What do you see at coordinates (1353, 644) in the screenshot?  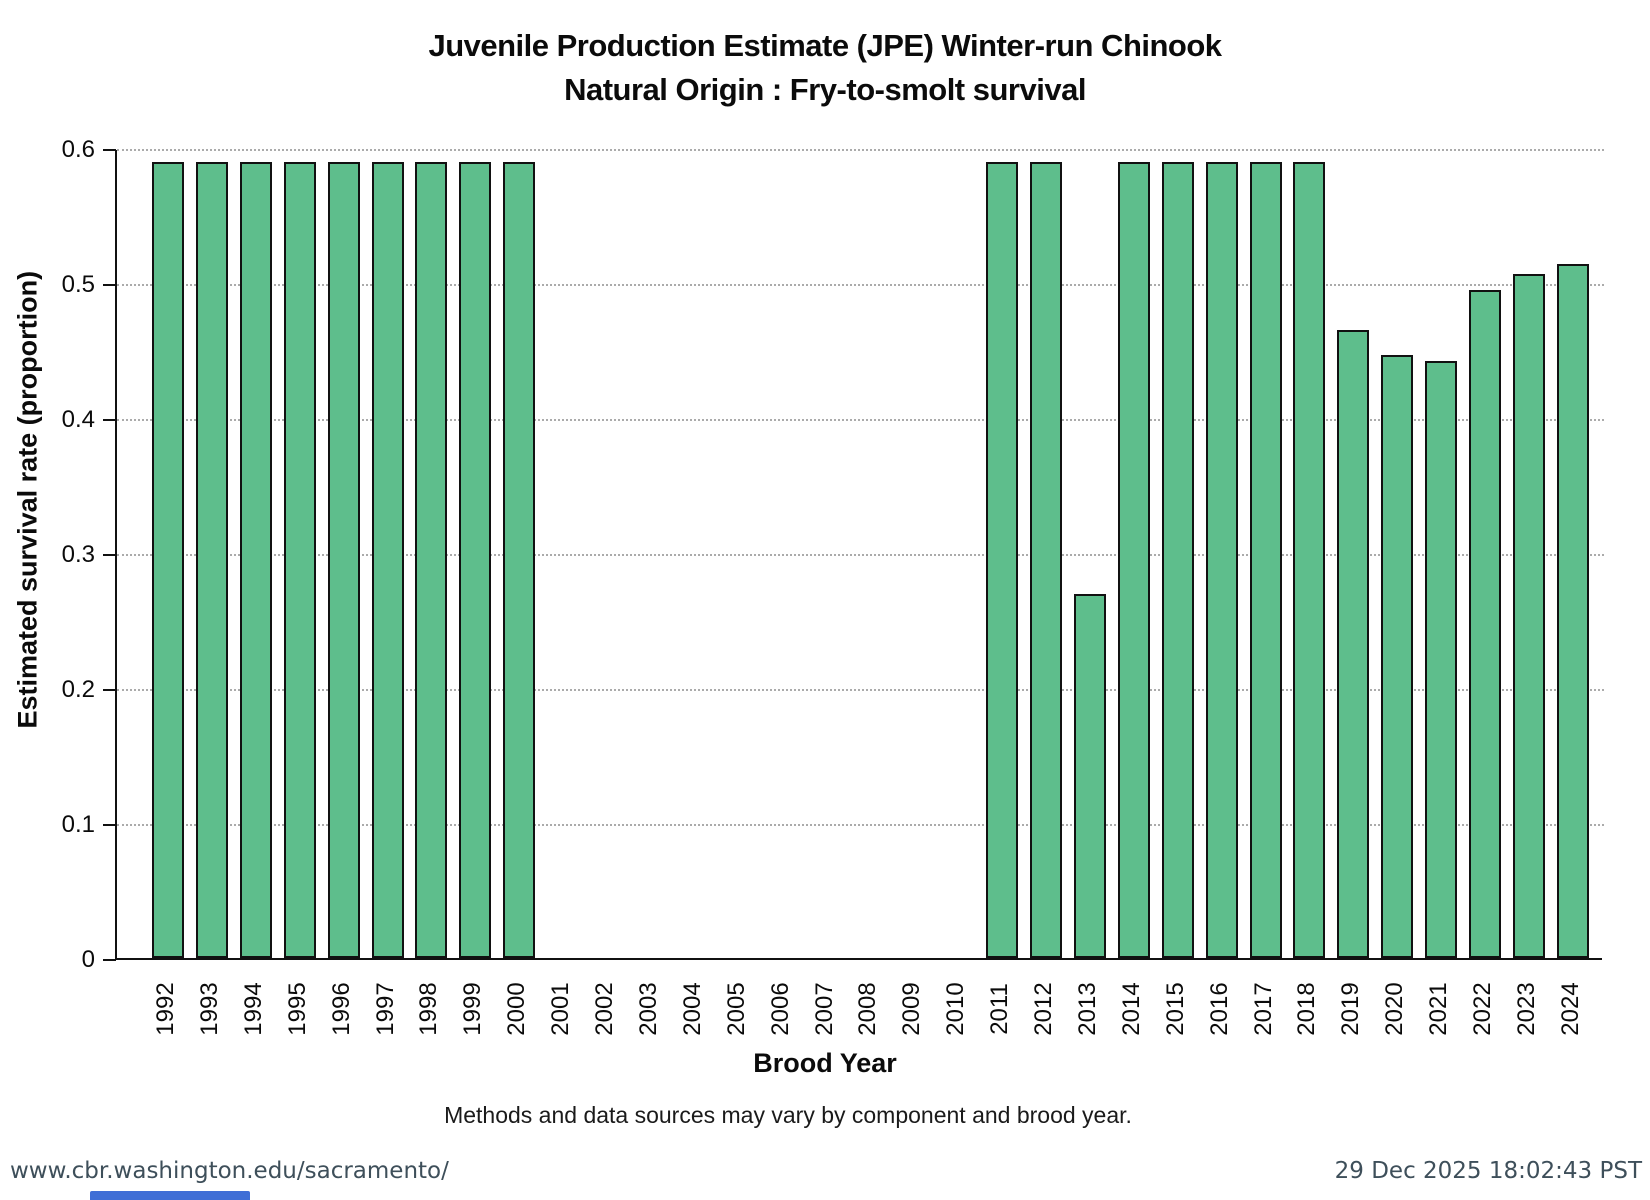 I see `bar-2019` at bounding box center [1353, 644].